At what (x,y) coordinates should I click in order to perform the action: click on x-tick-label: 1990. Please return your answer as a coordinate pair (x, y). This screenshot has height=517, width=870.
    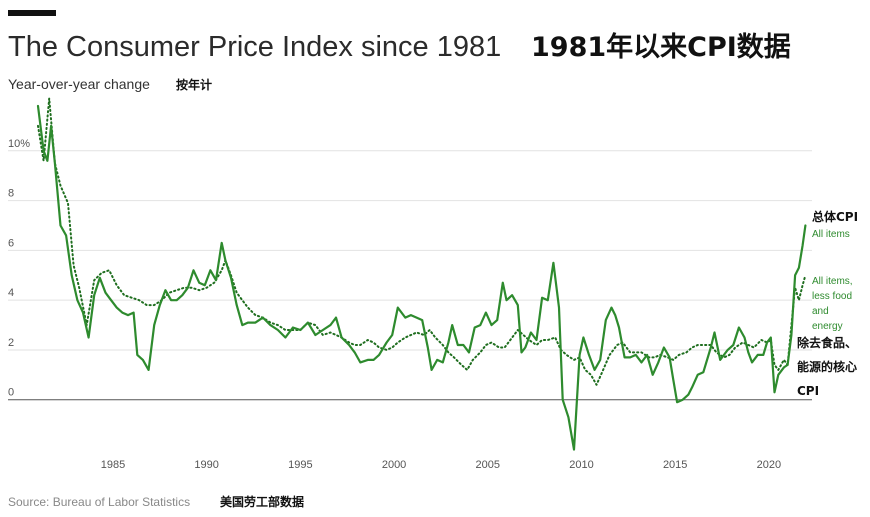
    Looking at the image, I should click on (206, 465).